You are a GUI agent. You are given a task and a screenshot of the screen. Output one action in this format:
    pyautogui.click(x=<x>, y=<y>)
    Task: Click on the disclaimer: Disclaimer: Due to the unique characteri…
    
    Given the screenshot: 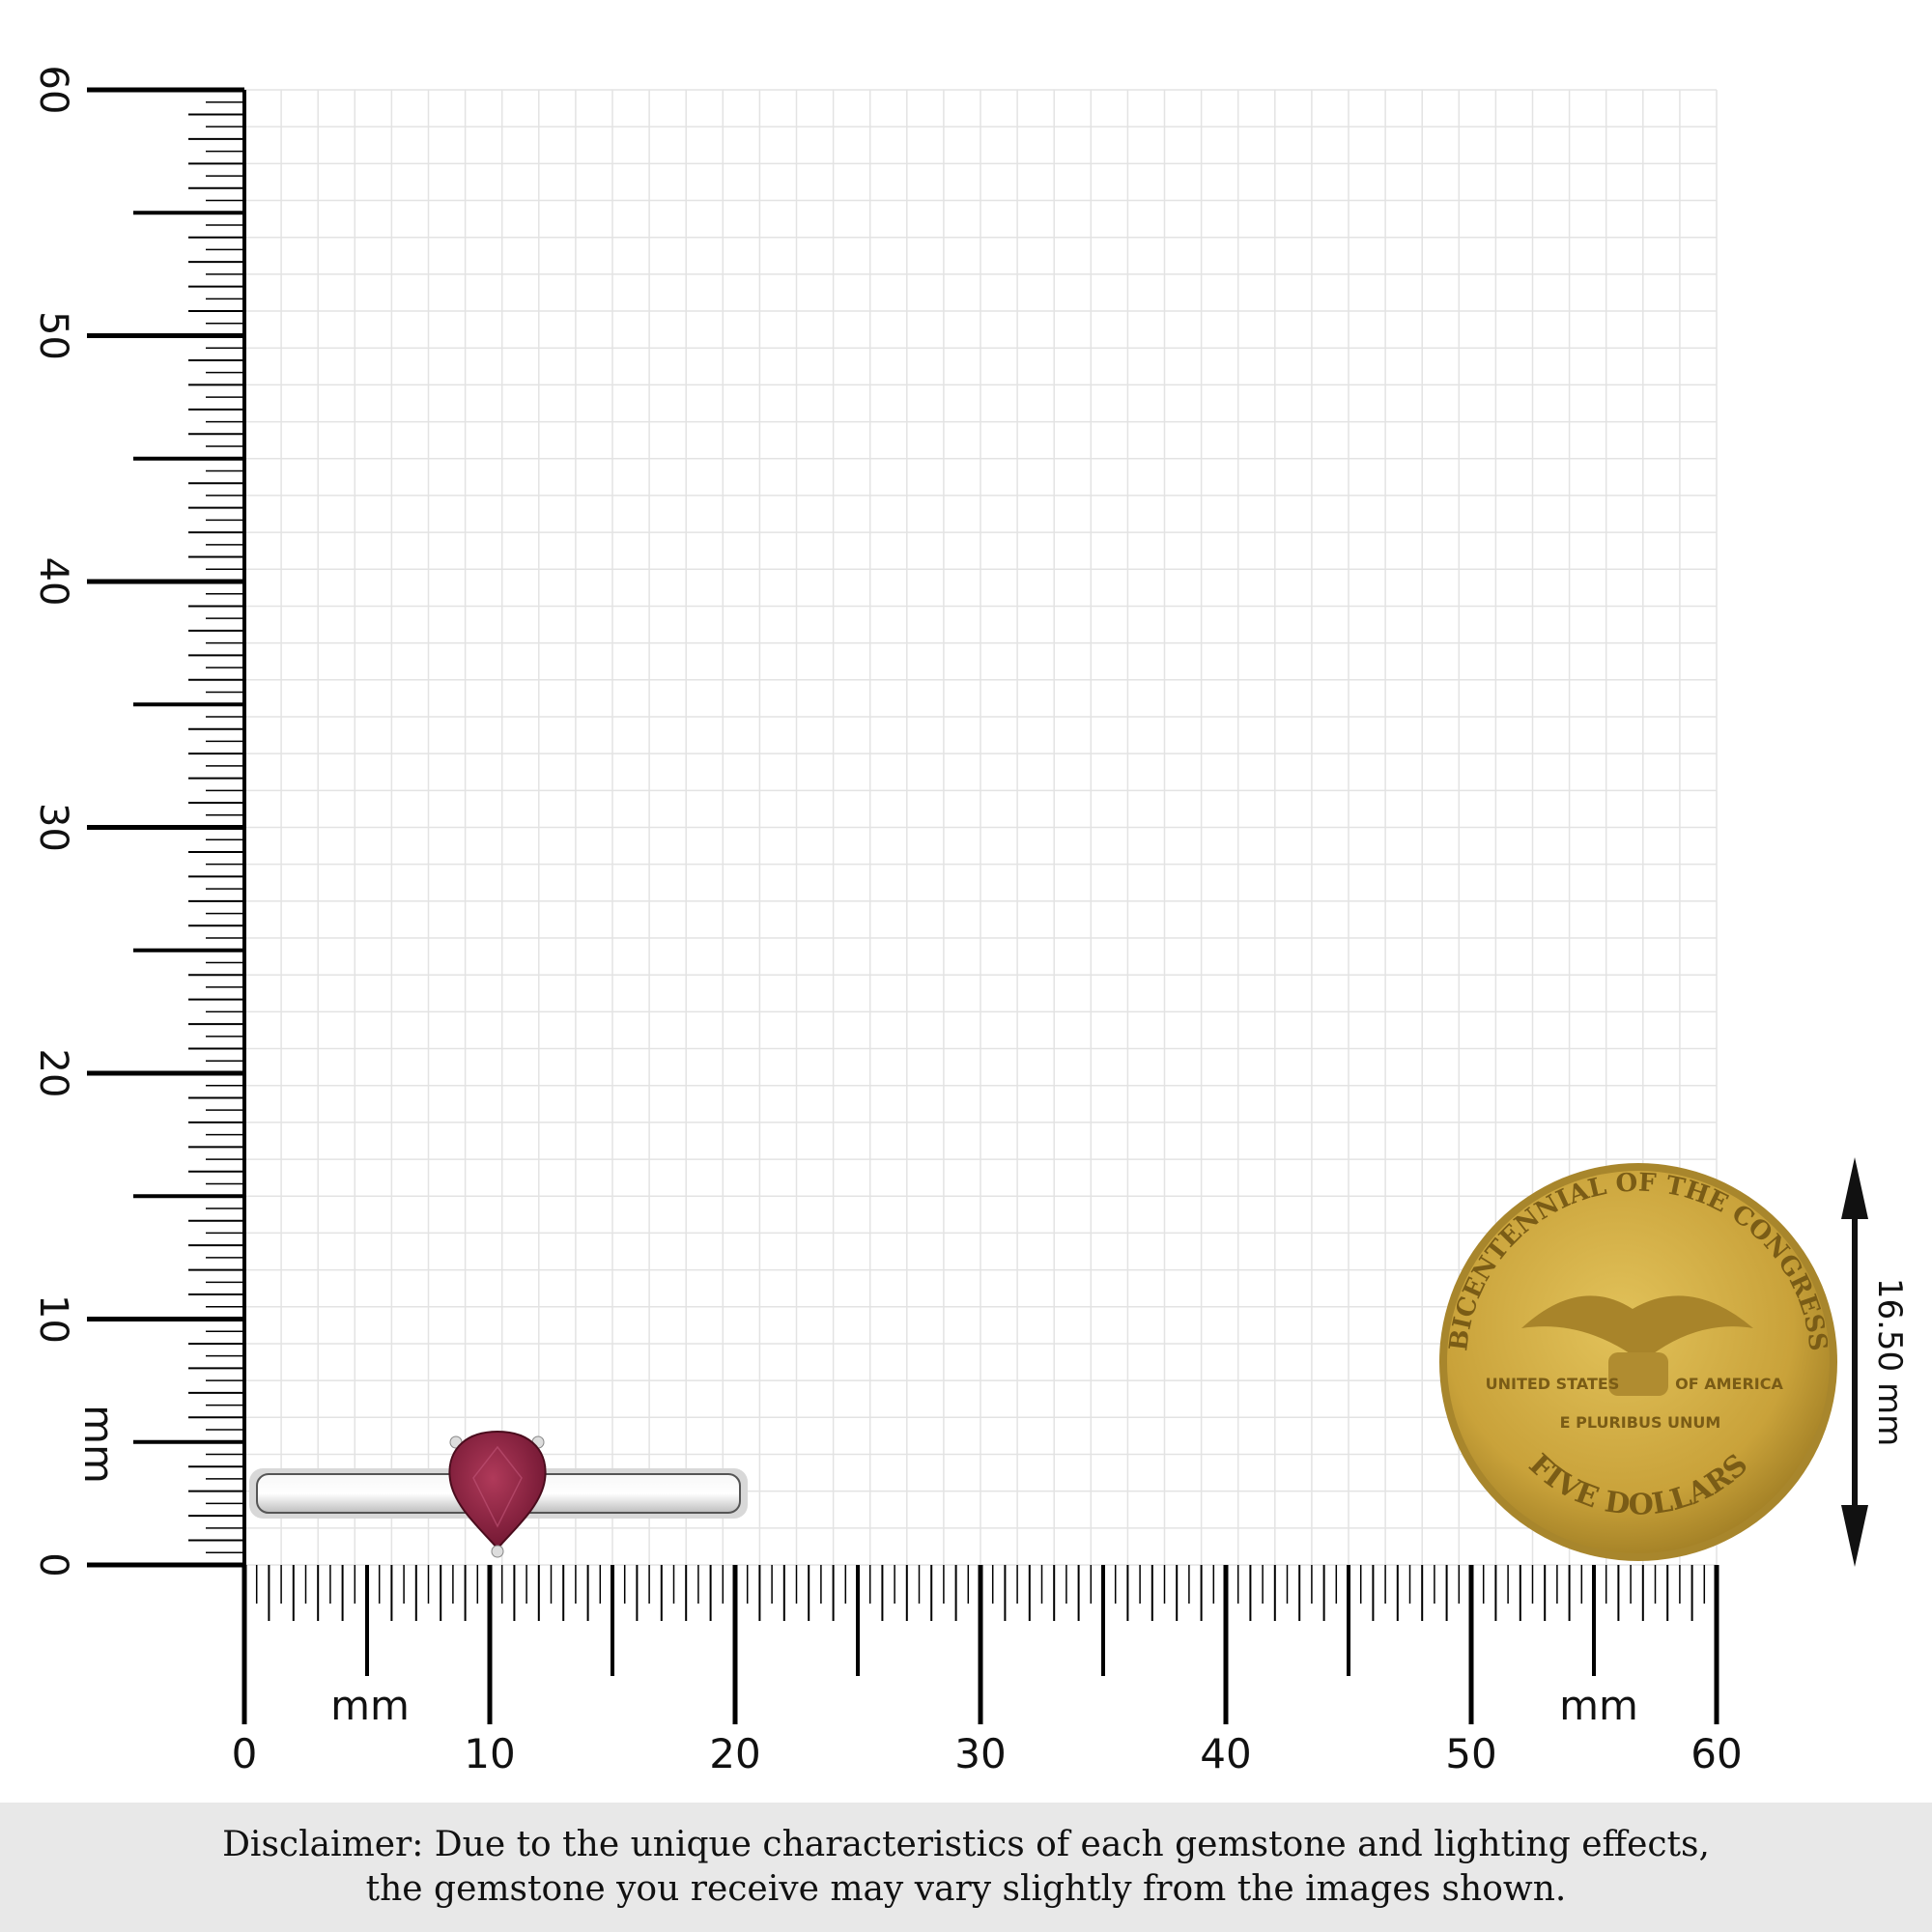 What is the action you would take?
    pyautogui.click(x=966, y=1867)
    